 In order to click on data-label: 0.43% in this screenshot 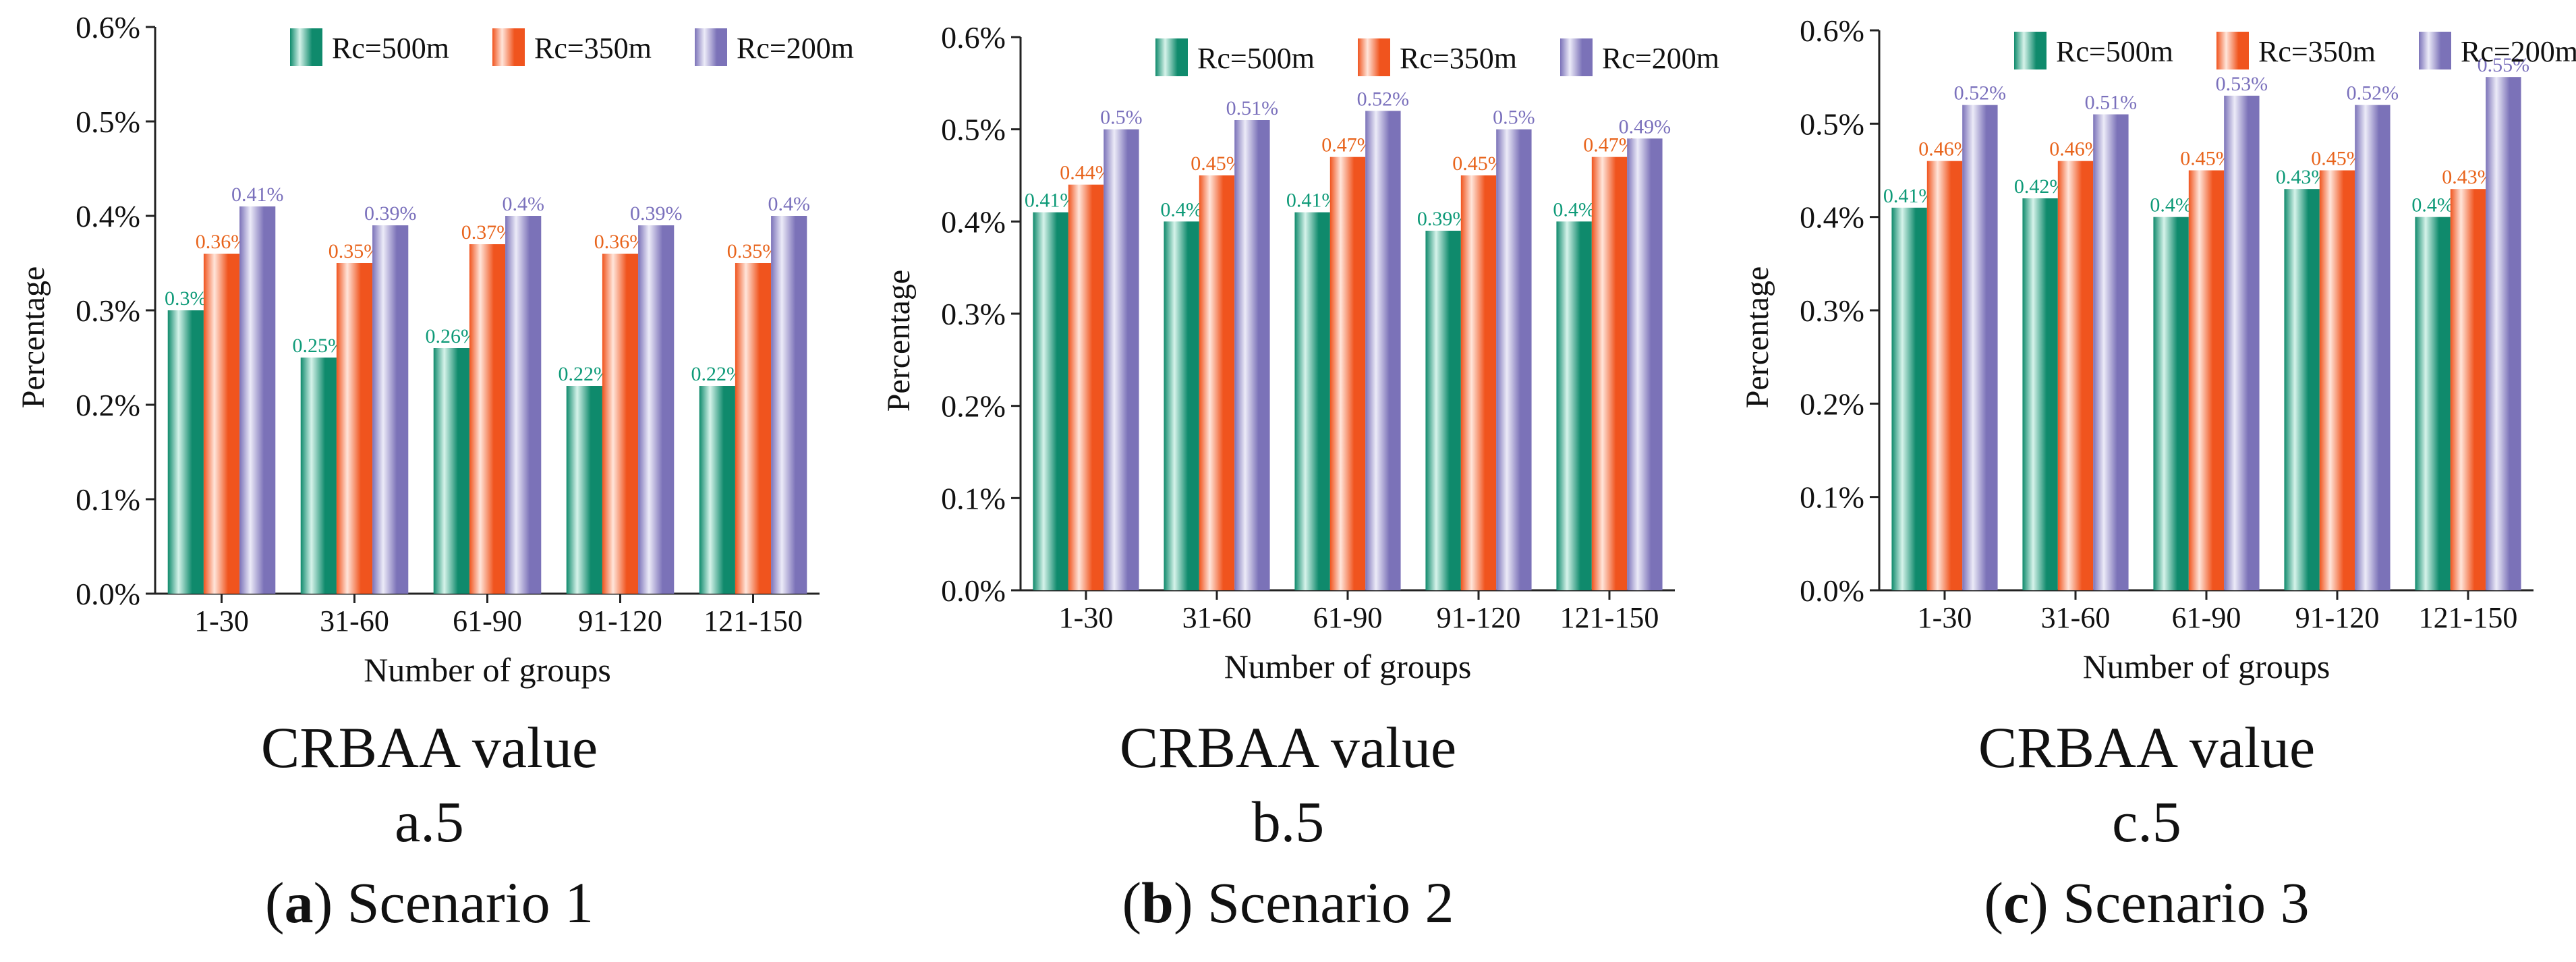, I will do `click(2302, 177)`.